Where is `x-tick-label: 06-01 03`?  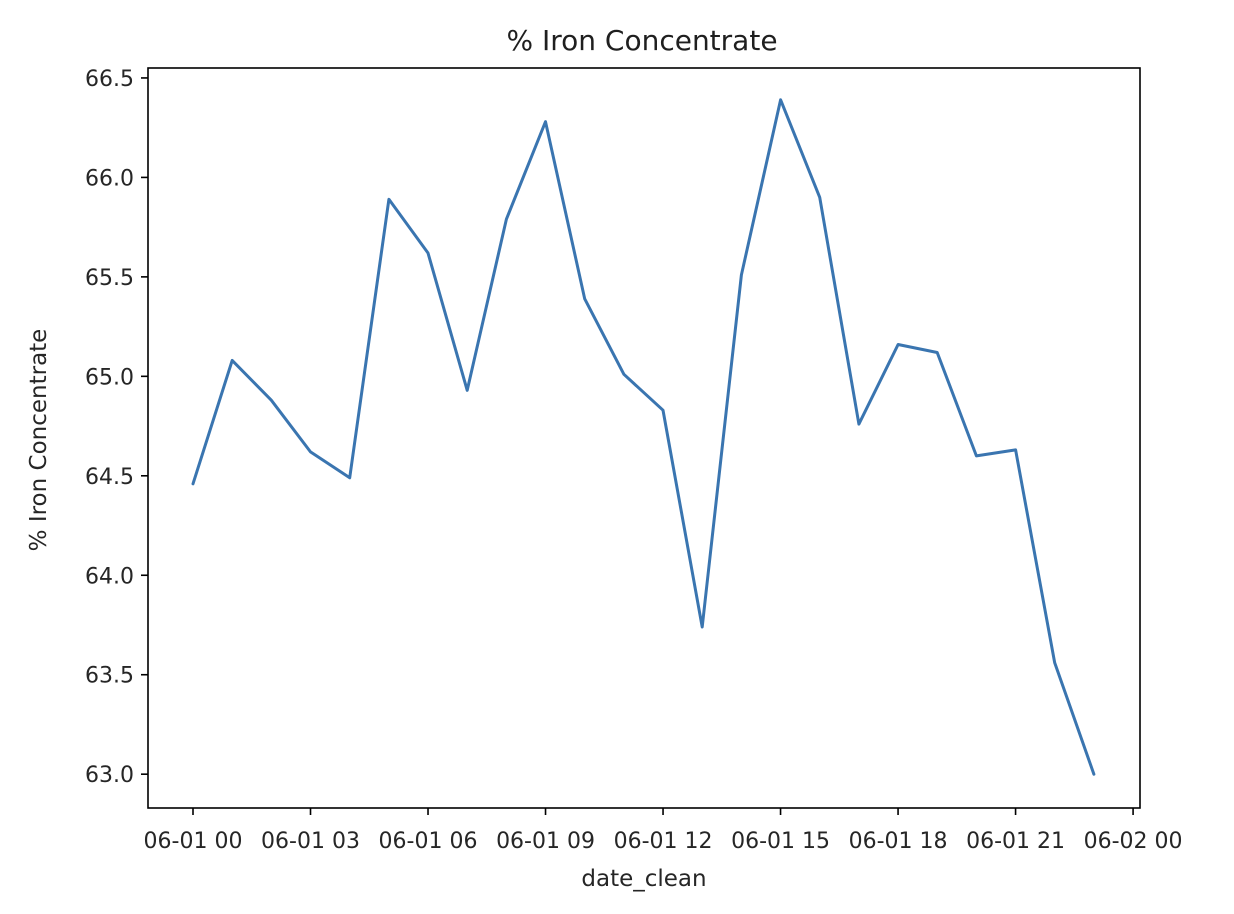 x-tick-label: 06-01 03 is located at coordinates (310, 841).